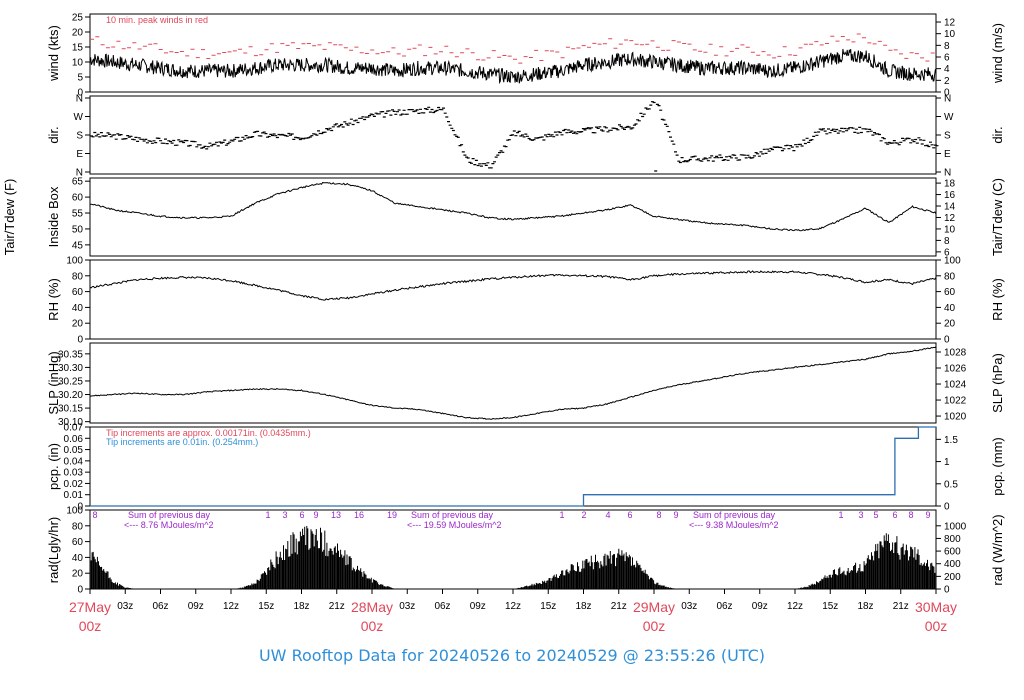 The image size is (1024, 700). What do you see at coordinates (513, 66) in the screenshot?
I see `wind-speed-line` at bounding box center [513, 66].